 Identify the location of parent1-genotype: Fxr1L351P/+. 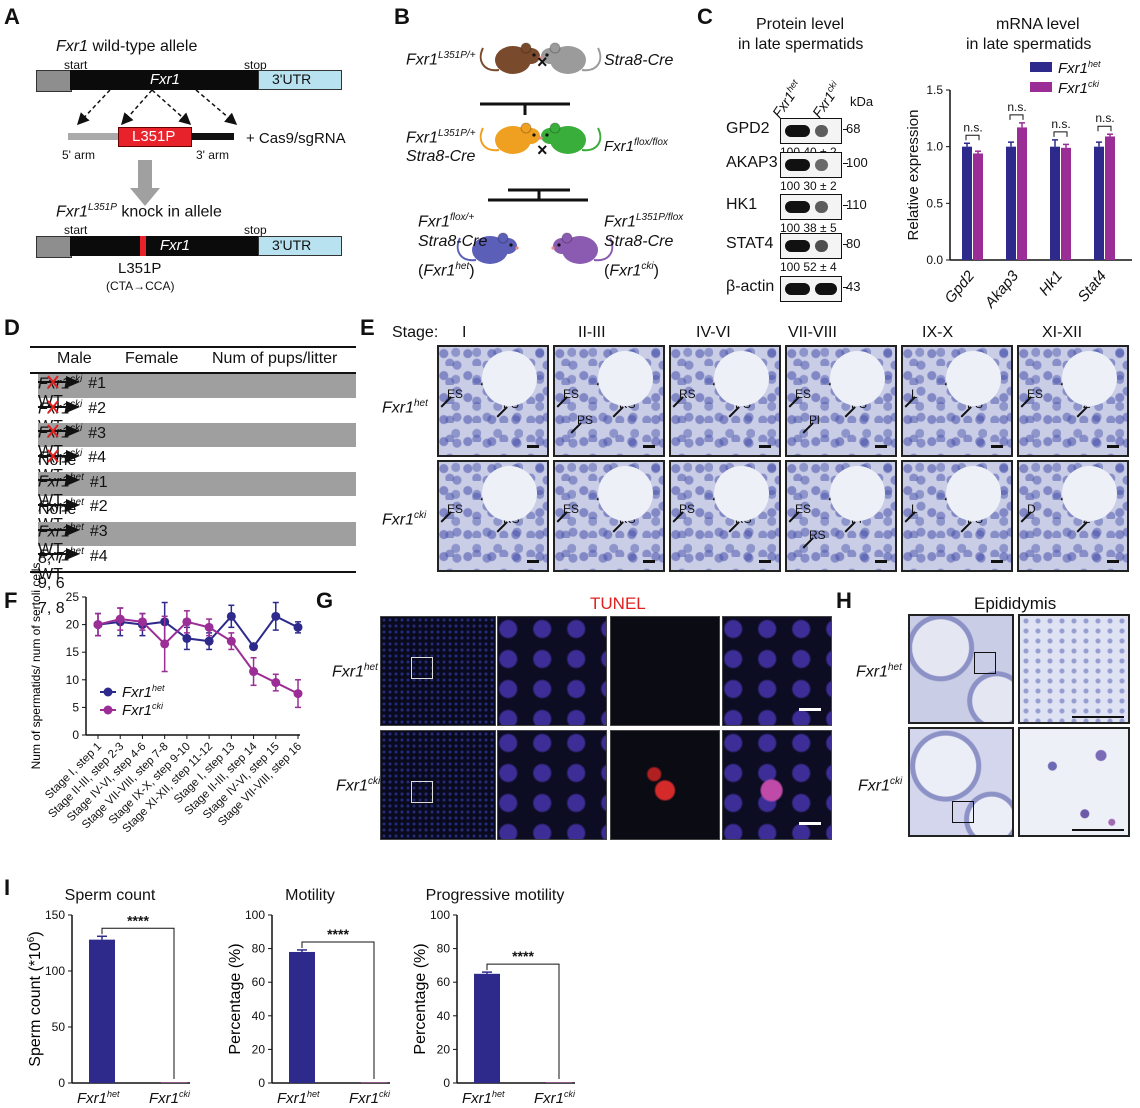
(441, 59).